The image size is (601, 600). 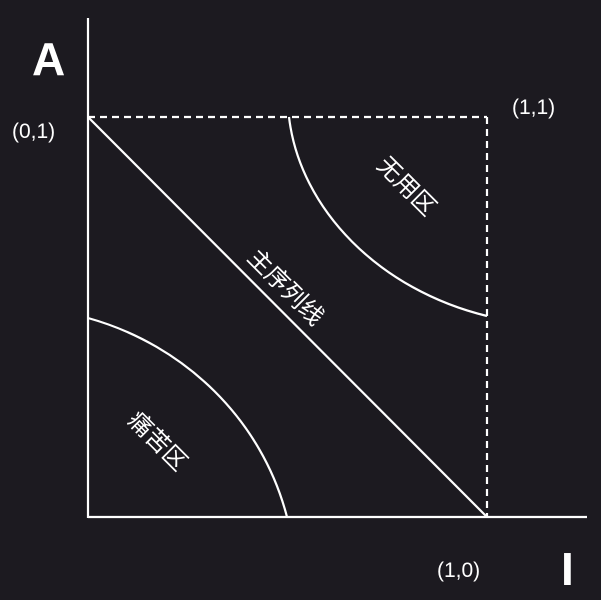 I want to click on pain-zone-label: 痛苦区, so click(x=157, y=441).